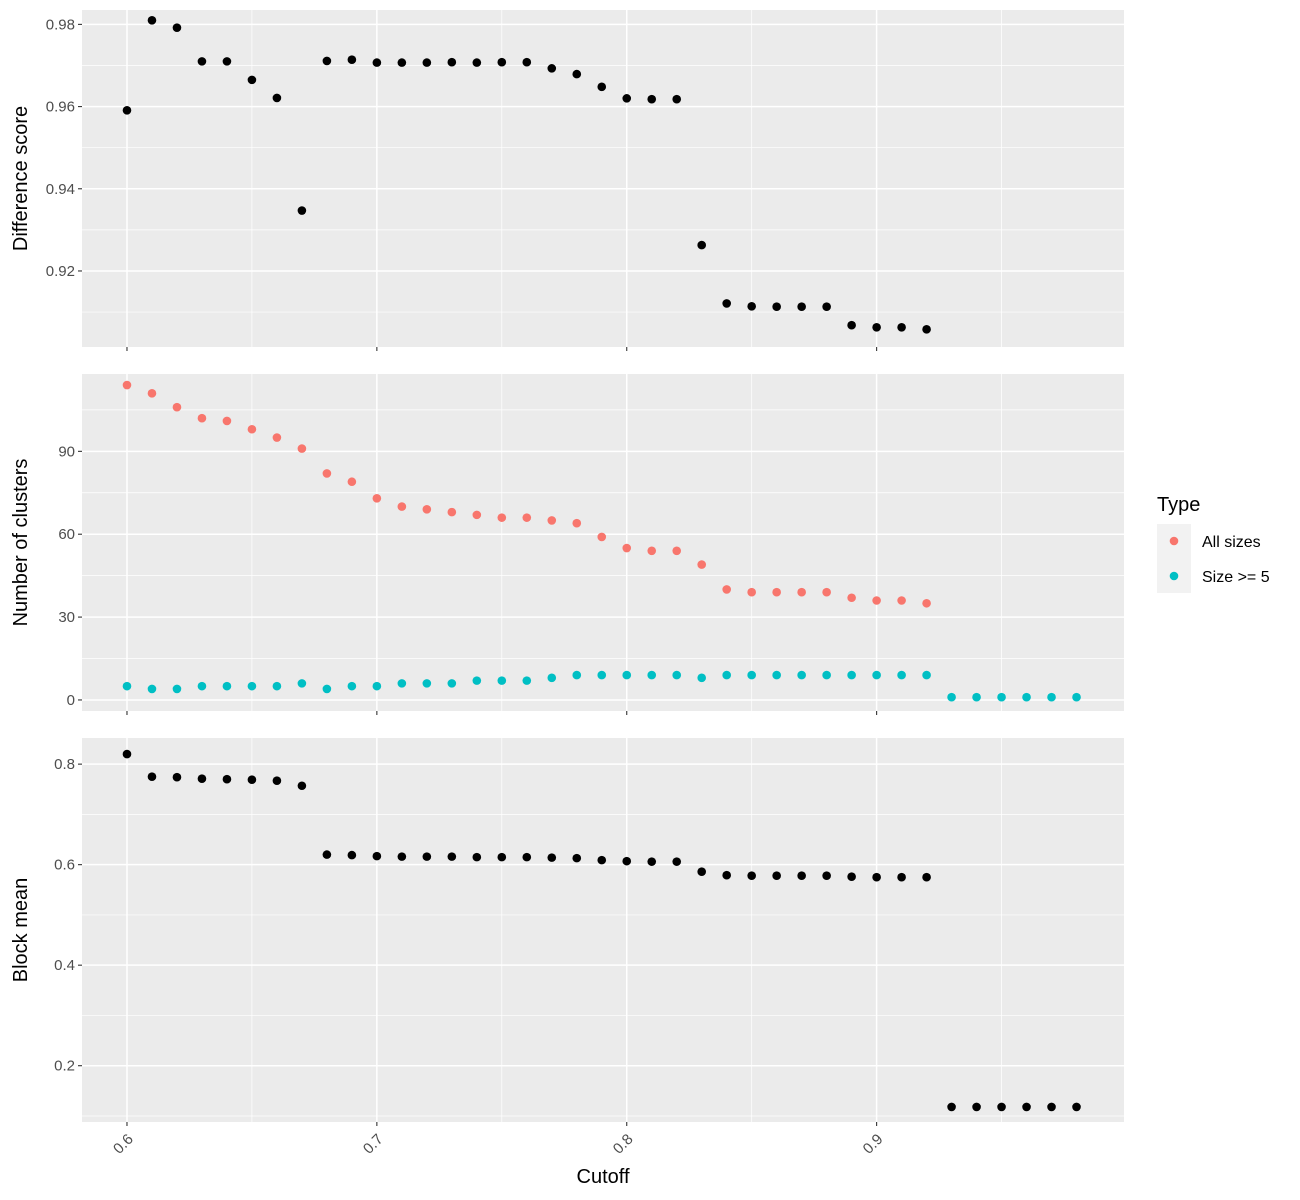 The width and height of the screenshot is (1300, 1200). What do you see at coordinates (64, 965) in the screenshot?
I see `y-tick-label: 0.4` at bounding box center [64, 965].